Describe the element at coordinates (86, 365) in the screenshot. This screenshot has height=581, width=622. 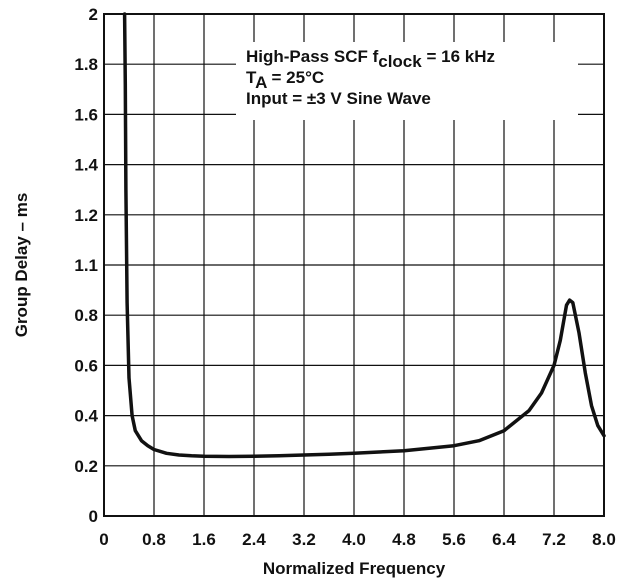
I see `y-tick-label: 0.6` at that location.